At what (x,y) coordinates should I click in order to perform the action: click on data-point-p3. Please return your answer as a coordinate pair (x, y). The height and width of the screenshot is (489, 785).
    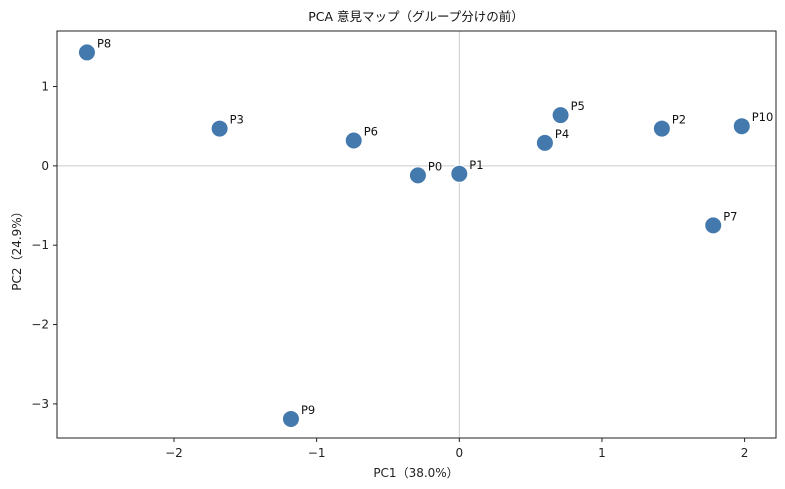
    Looking at the image, I should click on (219, 128).